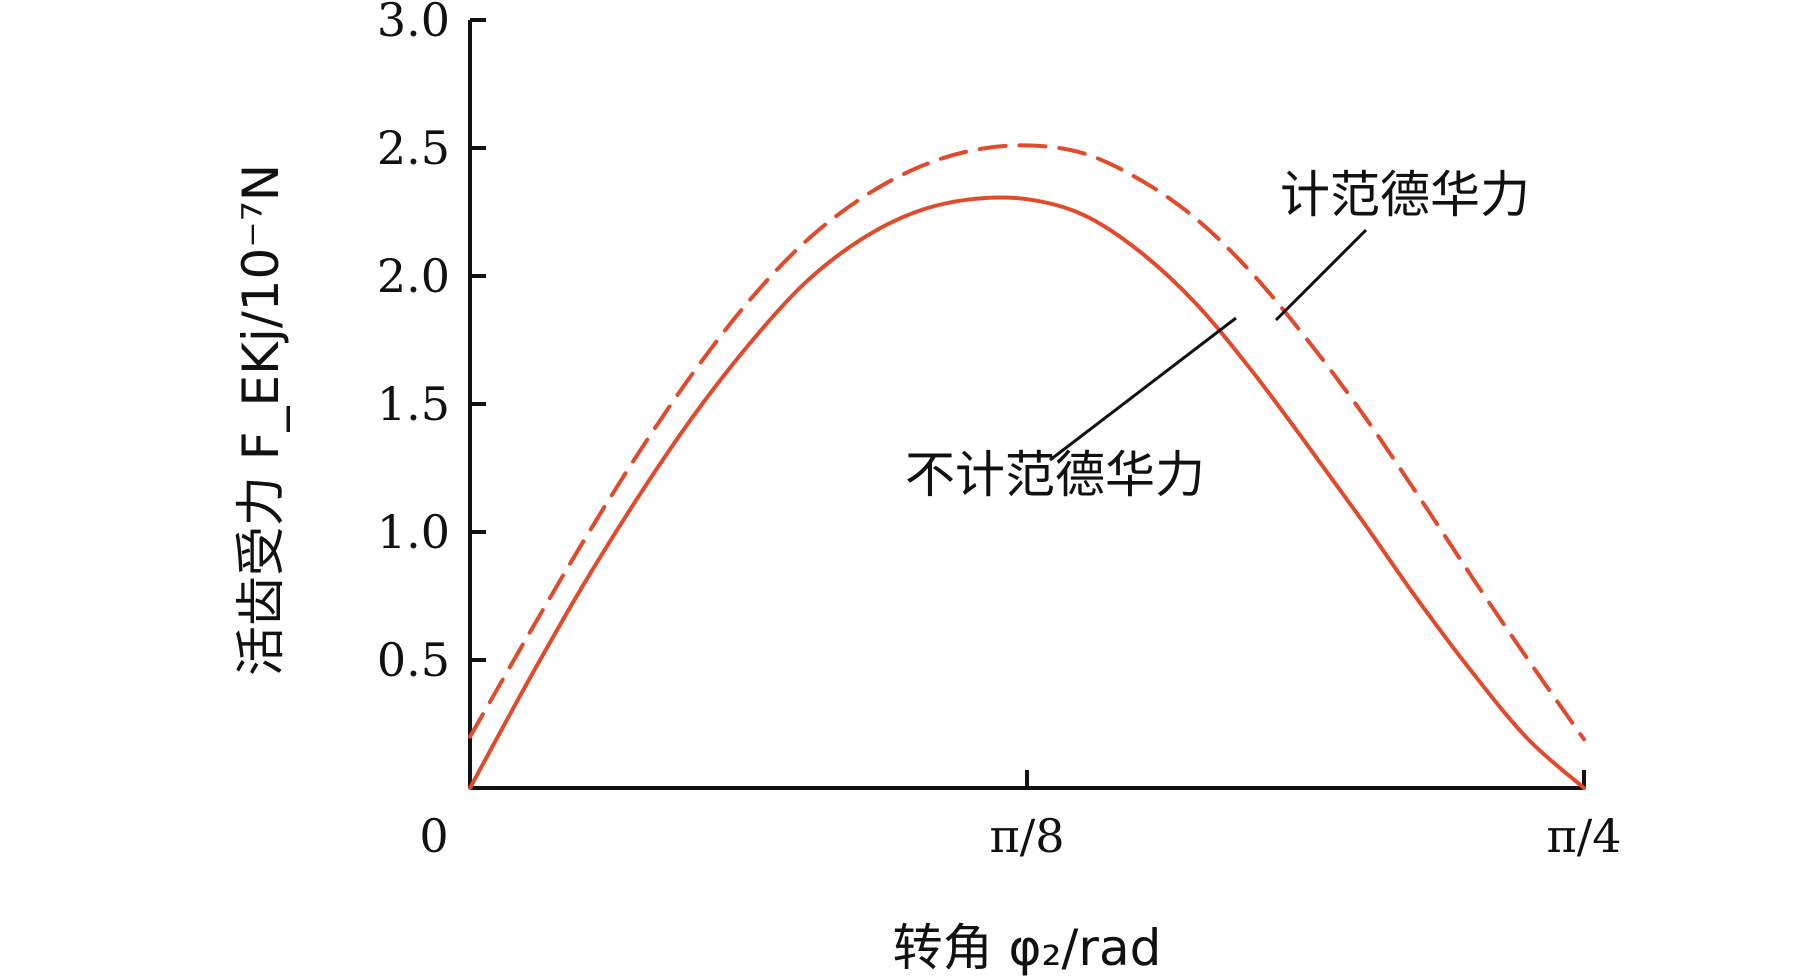 This screenshot has width=1819, height=978. Describe the element at coordinates (1584, 836) in the screenshot. I see `x-tick-label: π/4` at that location.